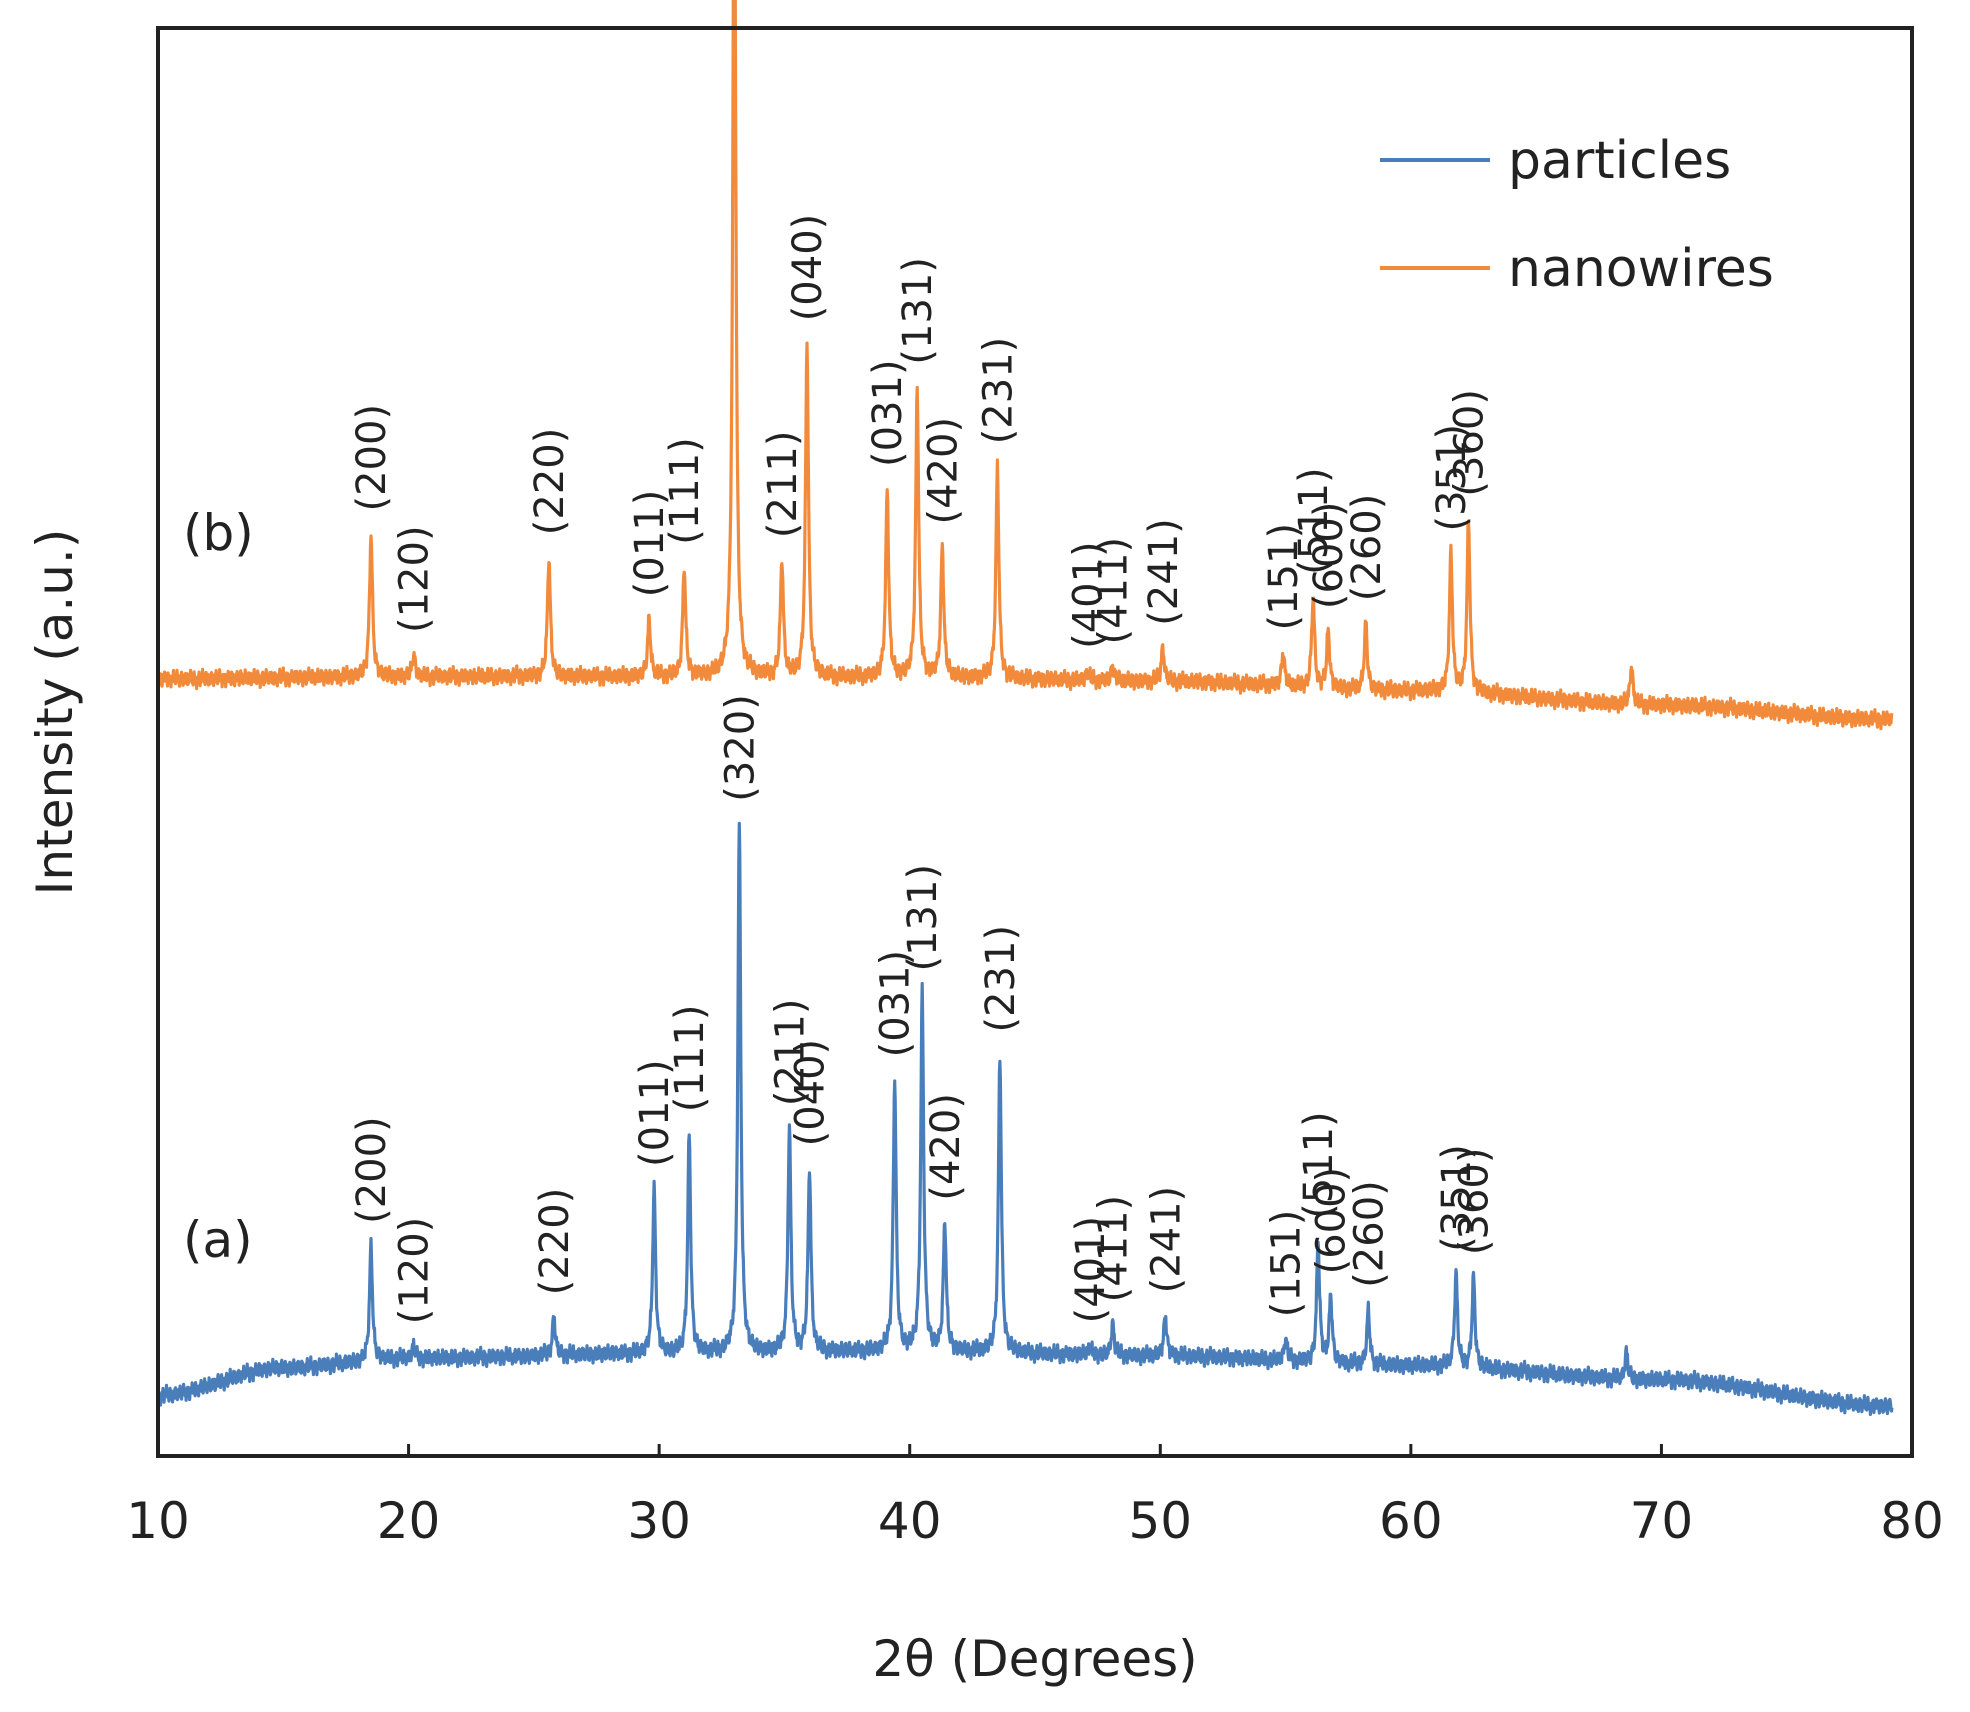 The width and height of the screenshot is (1970, 1712). Describe the element at coordinates (659, 1521) in the screenshot. I see `x-tick-label: 30` at that location.